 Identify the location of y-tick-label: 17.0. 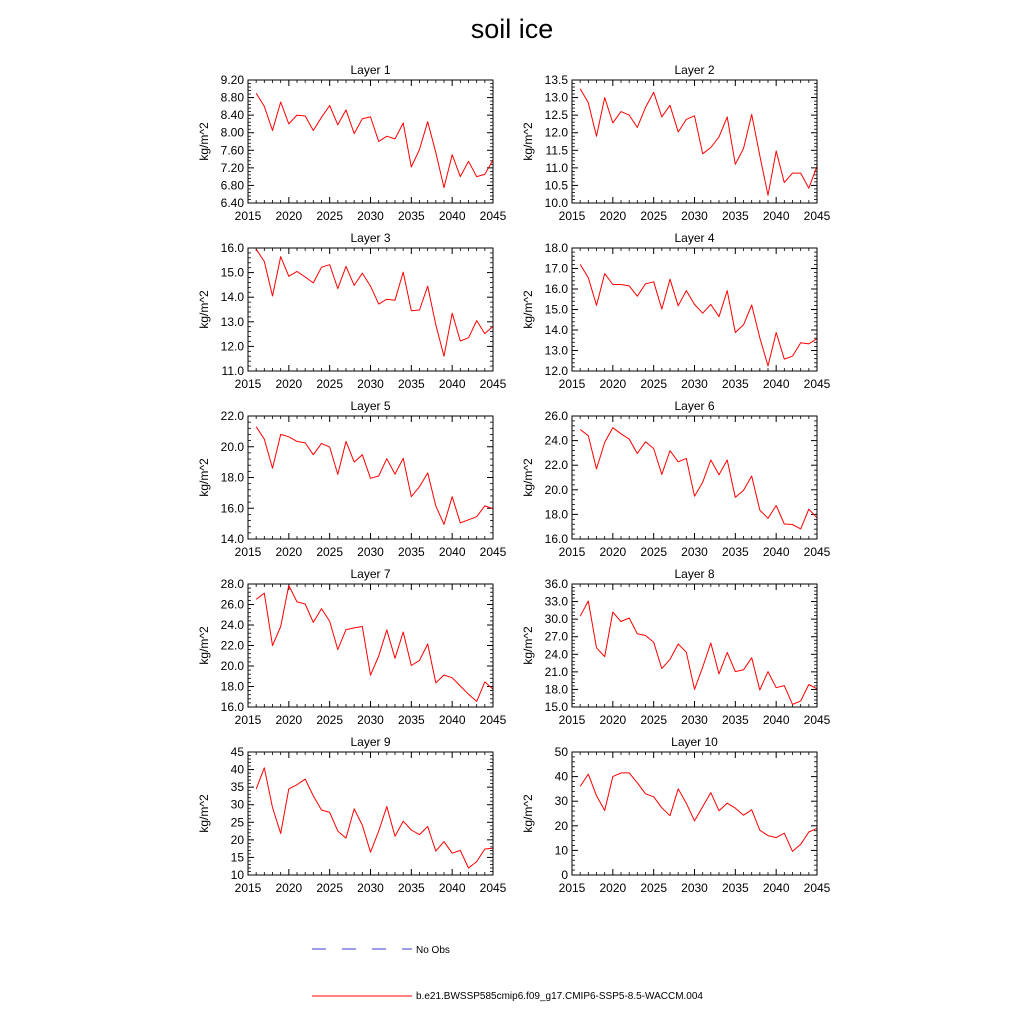
(557, 269).